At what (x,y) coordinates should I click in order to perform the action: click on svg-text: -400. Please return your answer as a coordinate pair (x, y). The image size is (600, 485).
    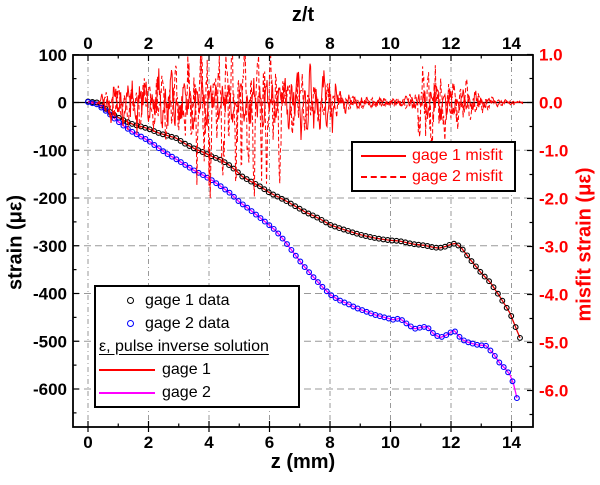
    Looking at the image, I should click on (50, 294).